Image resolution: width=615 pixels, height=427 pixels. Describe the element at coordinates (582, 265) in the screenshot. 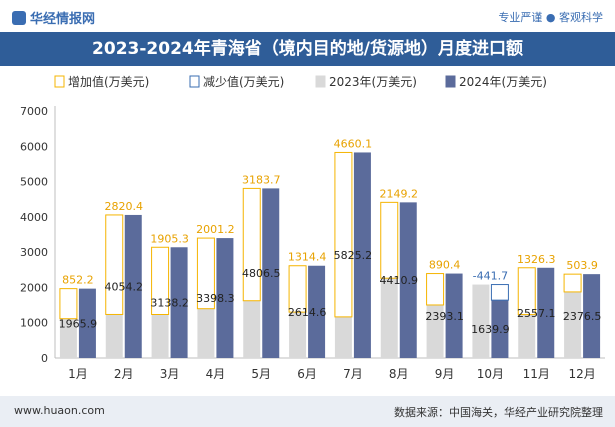

I see `increase-label-12: 503.9` at that location.